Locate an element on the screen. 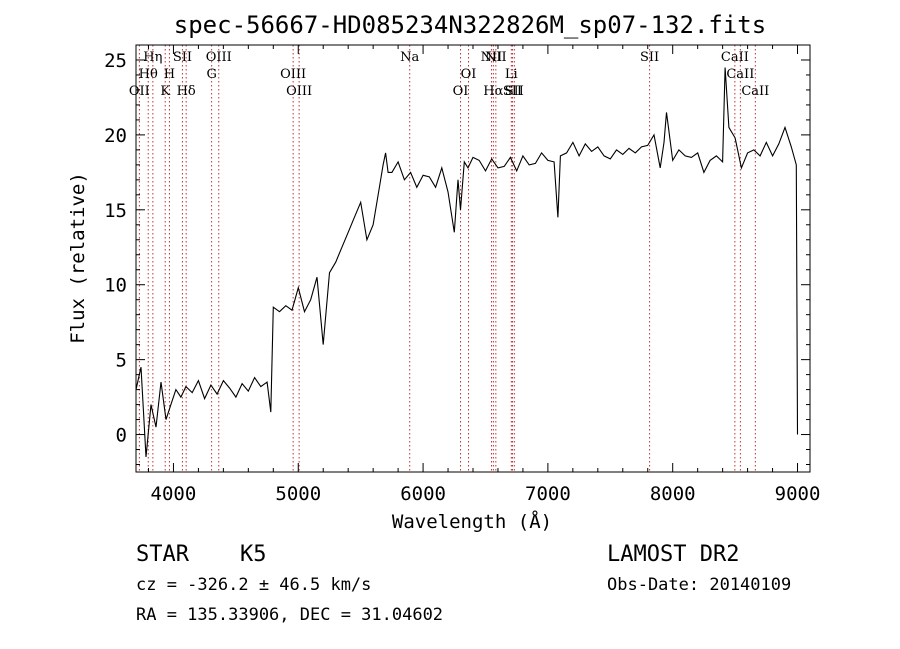 This screenshot has width=900, height=649. x-tick-label-2: 6000 is located at coordinates (423, 494).